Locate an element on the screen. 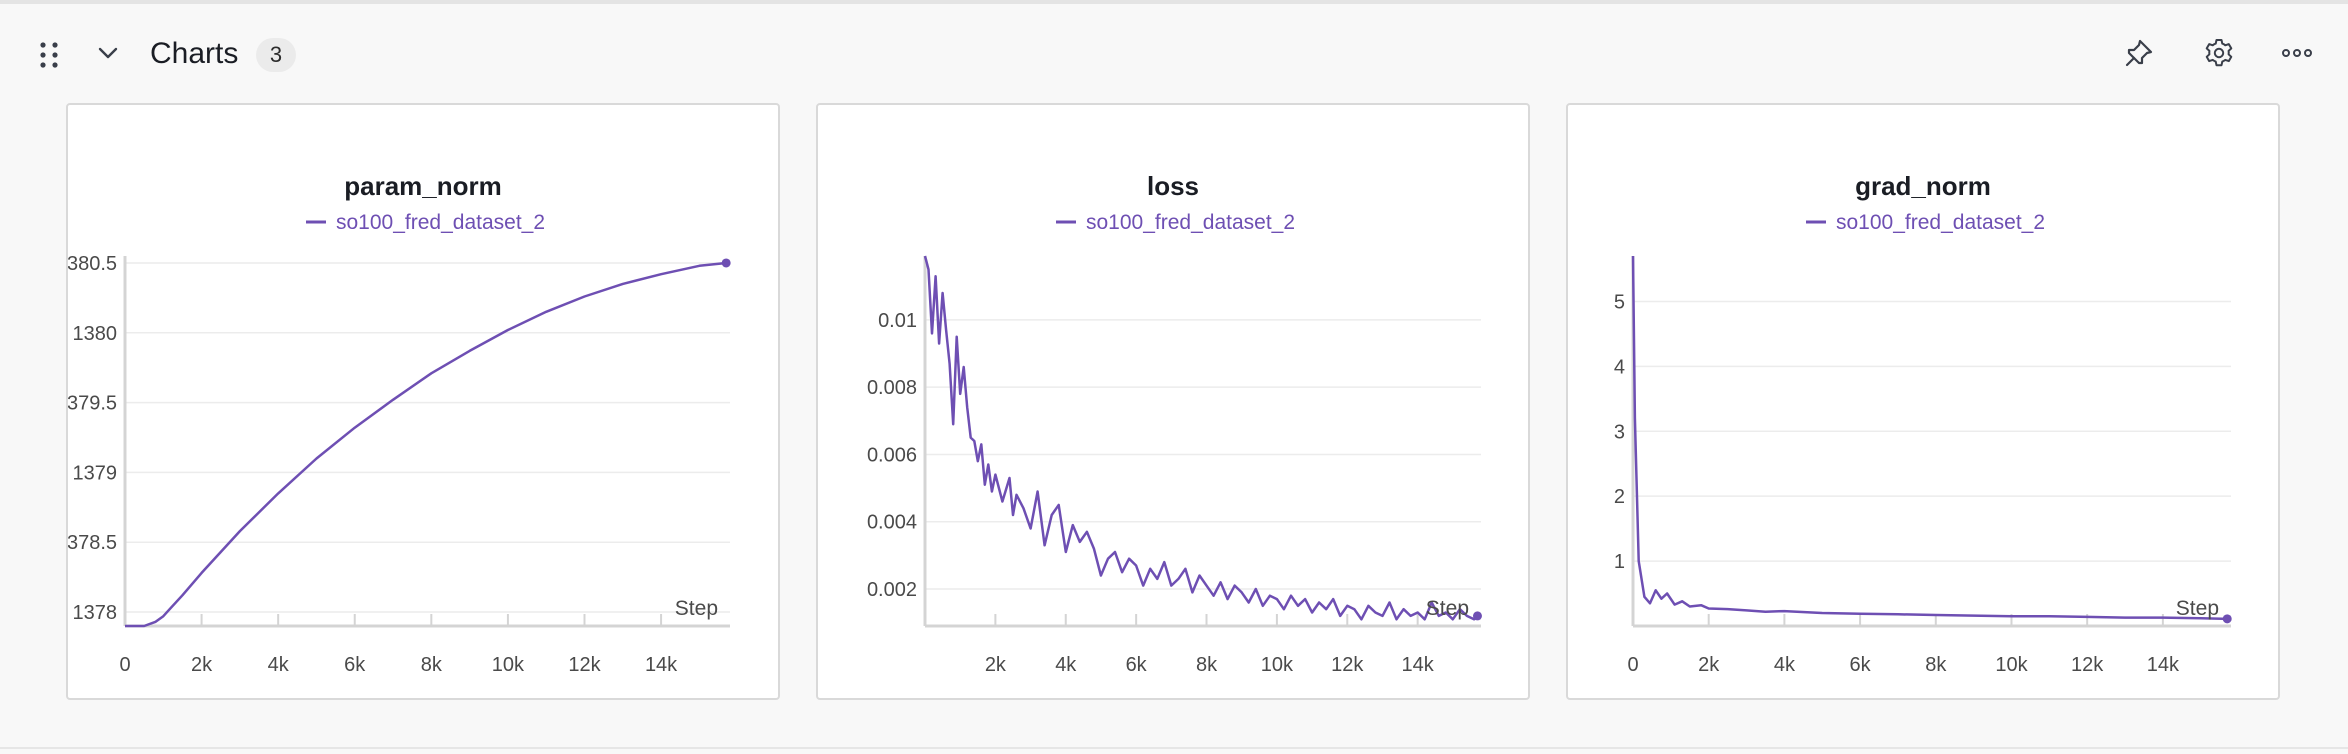  more-options-button is located at coordinates (2297, 55).